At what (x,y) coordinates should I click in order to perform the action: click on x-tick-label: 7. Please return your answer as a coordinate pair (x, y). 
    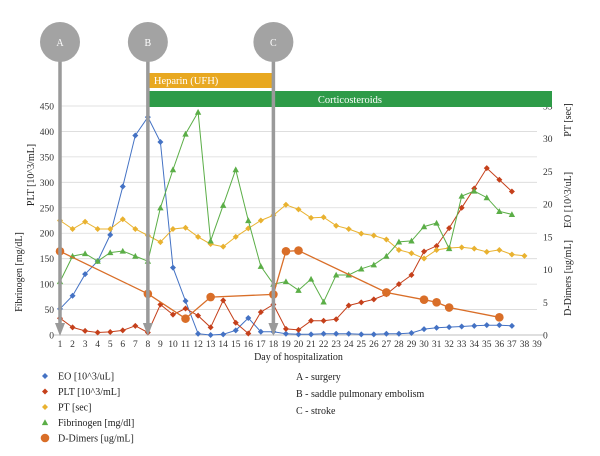
    Looking at the image, I should click on (135, 345).